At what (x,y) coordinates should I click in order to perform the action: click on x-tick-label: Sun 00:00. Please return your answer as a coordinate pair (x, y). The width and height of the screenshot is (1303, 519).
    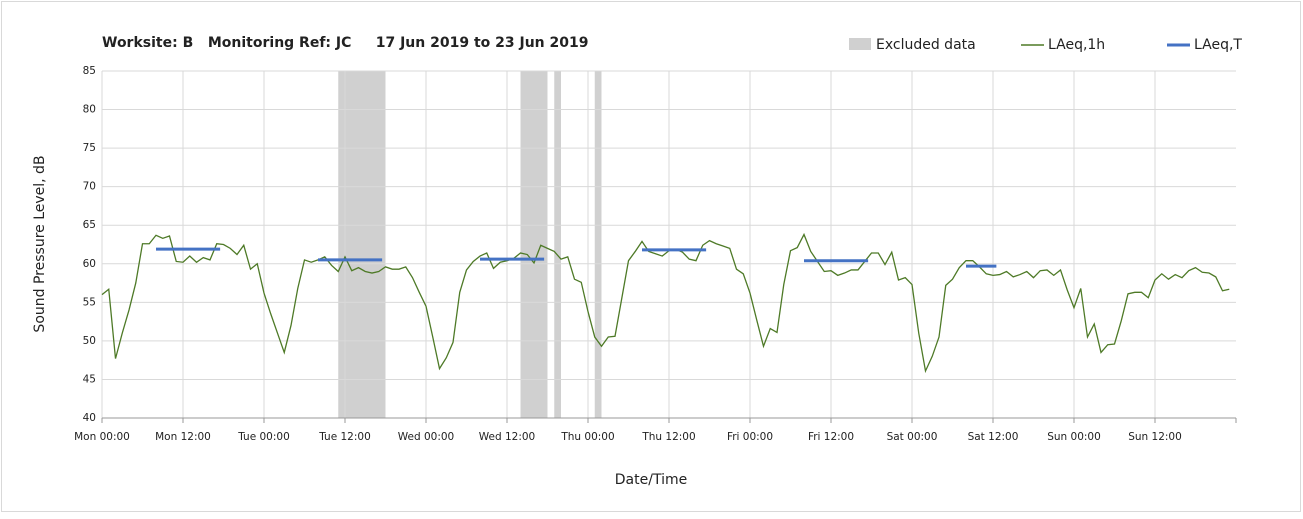
    Looking at the image, I should click on (1074, 437).